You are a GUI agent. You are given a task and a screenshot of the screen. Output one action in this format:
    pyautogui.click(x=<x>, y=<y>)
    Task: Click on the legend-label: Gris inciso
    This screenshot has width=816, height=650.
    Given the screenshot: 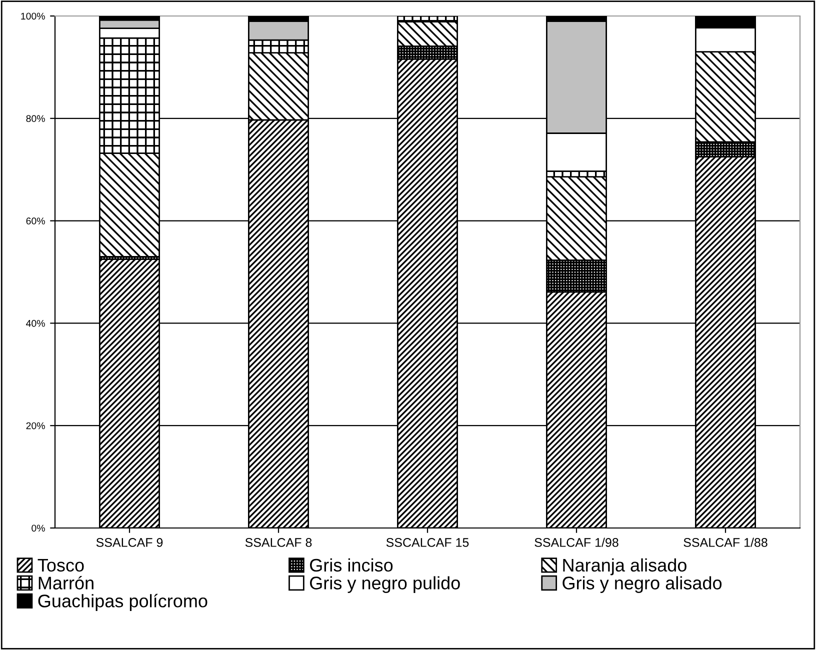 What is the action you would take?
    pyautogui.click(x=351, y=565)
    